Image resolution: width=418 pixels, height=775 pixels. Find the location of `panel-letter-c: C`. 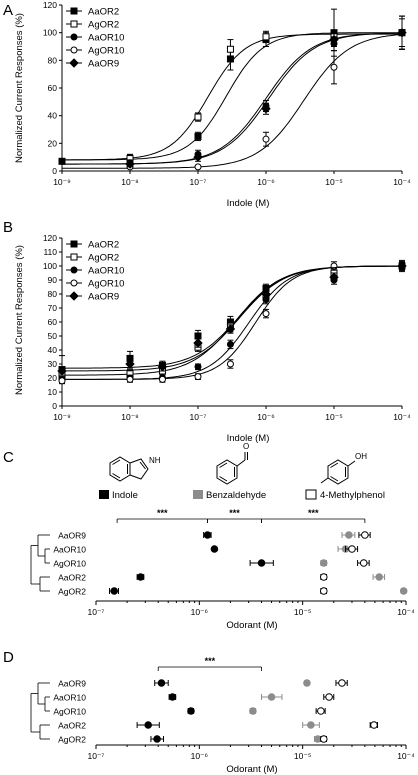

panel-letter-c: C is located at coordinates (8, 457).